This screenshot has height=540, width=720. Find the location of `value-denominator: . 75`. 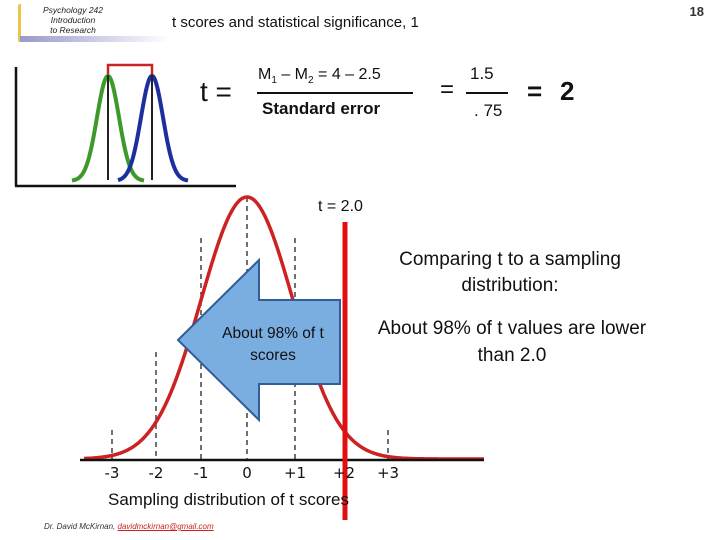

value-denominator: . 75 is located at coordinates (488, 110).